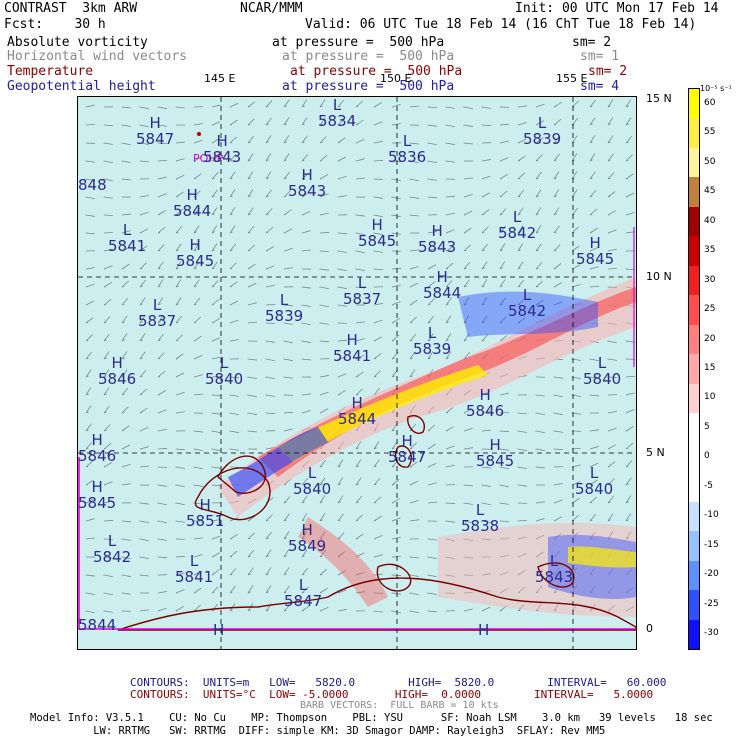  What do you see at coordinates (710, 132) in the screenshot?
I see `colorbar-tick-label: 55` at bounding box center [710, 132].